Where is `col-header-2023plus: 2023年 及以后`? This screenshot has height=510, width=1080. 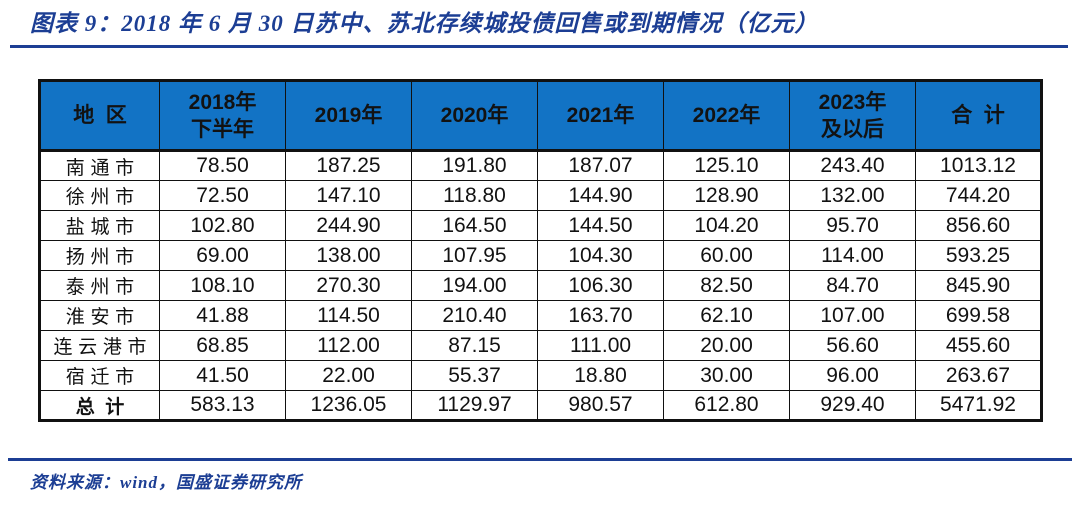
col-header-2023plus: 2023年 及以后 is located at coordinates (852, 115).